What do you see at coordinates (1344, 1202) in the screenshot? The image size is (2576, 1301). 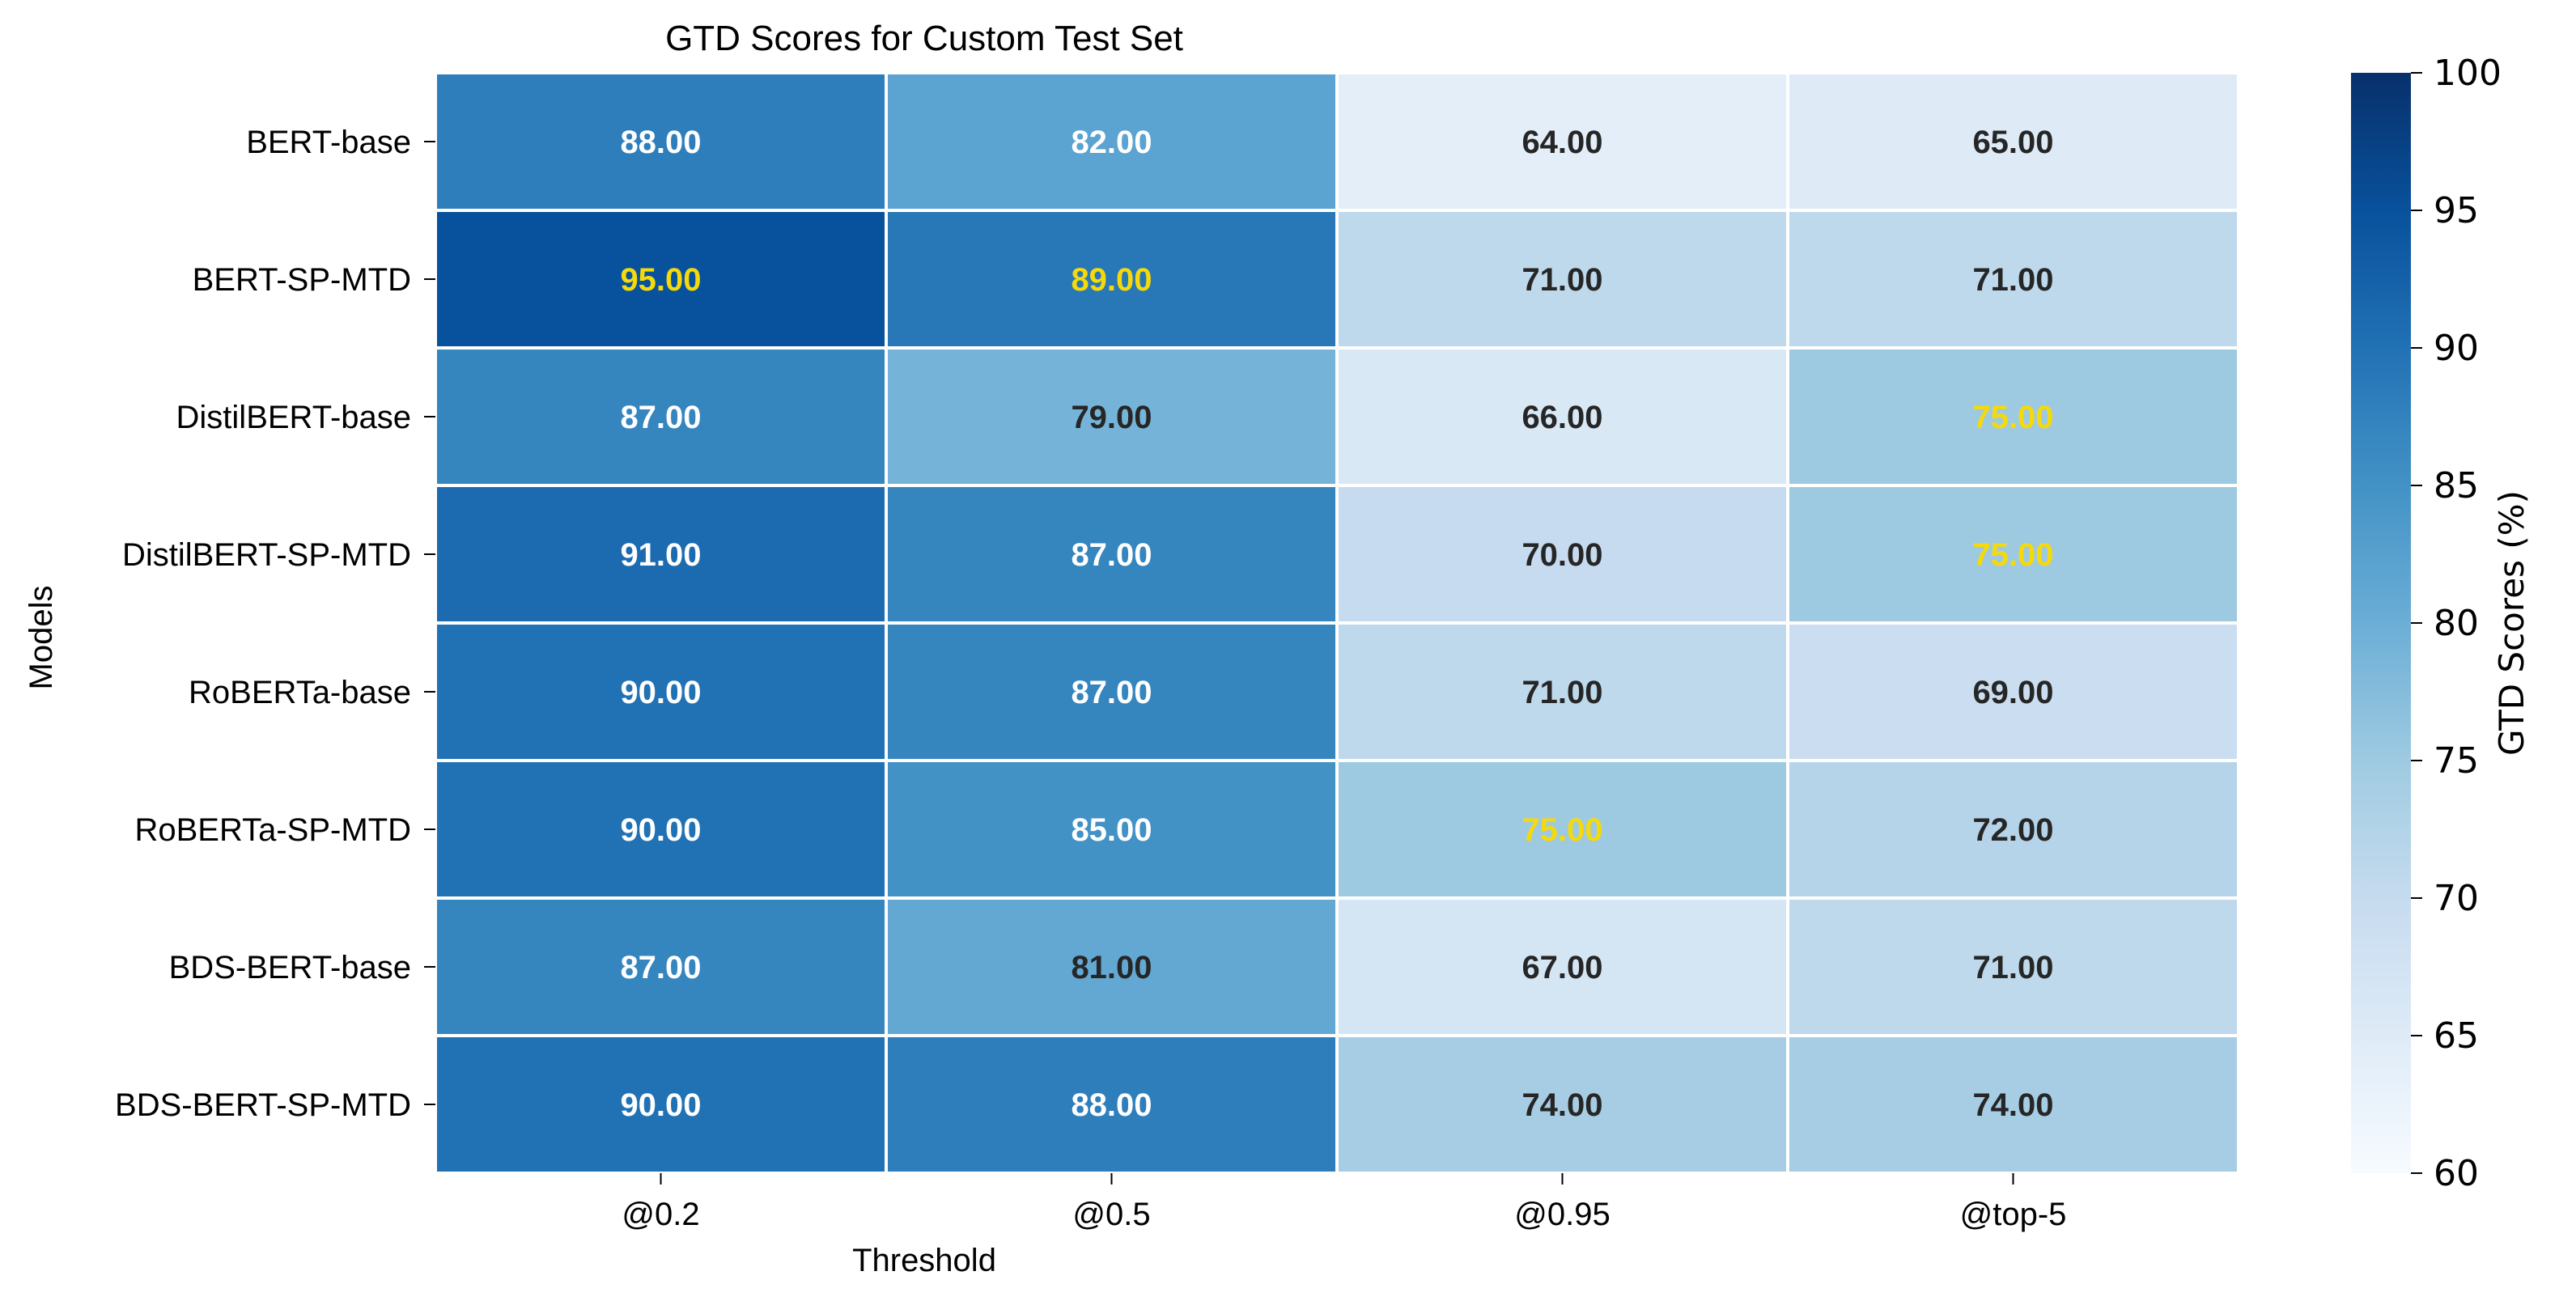 I see `x-axis-ticks: @0.2 @0.5 @0.95 @top-5` at bounding box center [1344, 1202].